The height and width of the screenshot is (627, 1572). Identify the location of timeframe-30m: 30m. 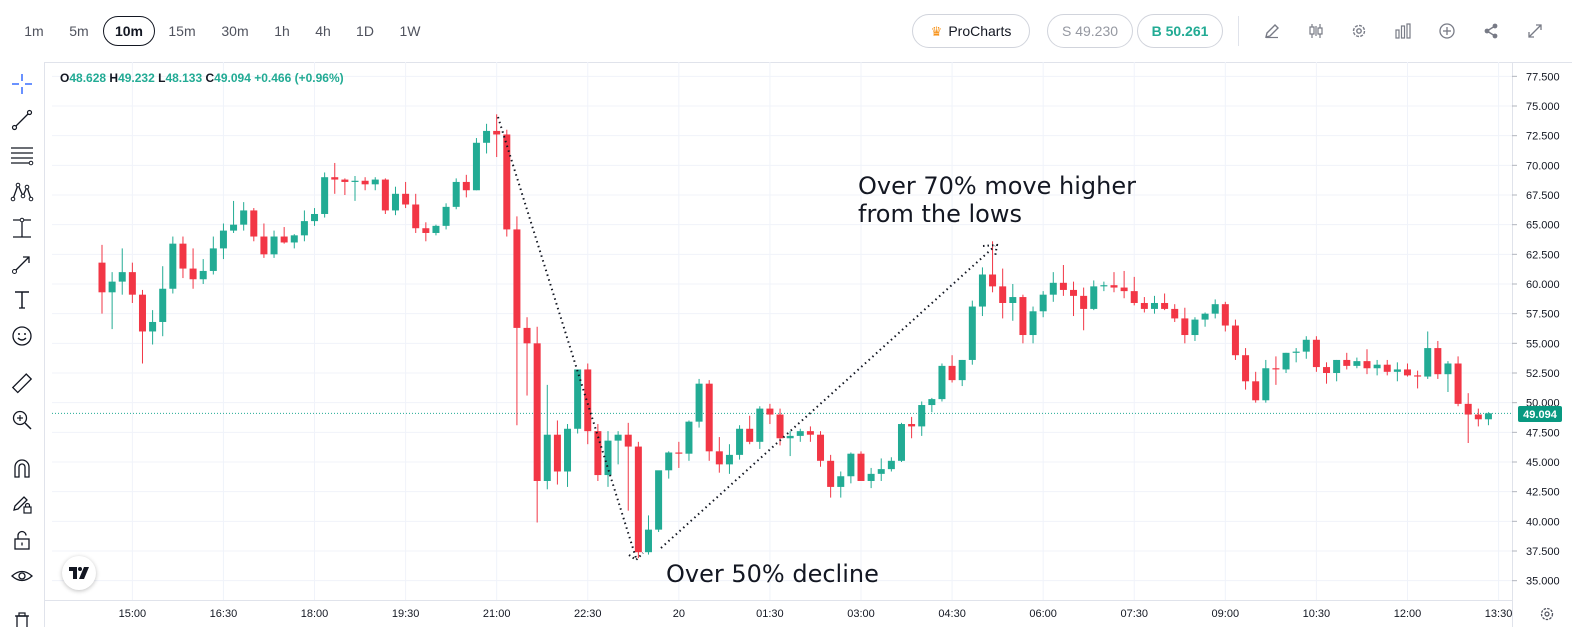
(235, 31).